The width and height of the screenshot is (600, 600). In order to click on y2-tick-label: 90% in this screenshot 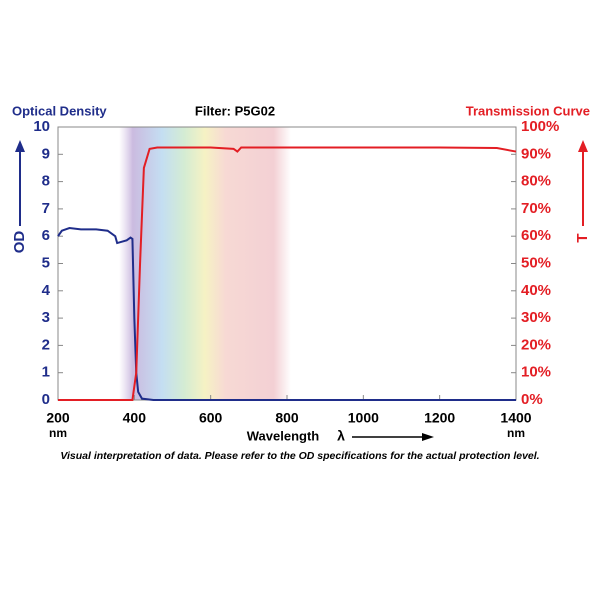, I will do `click(536, 153)`.